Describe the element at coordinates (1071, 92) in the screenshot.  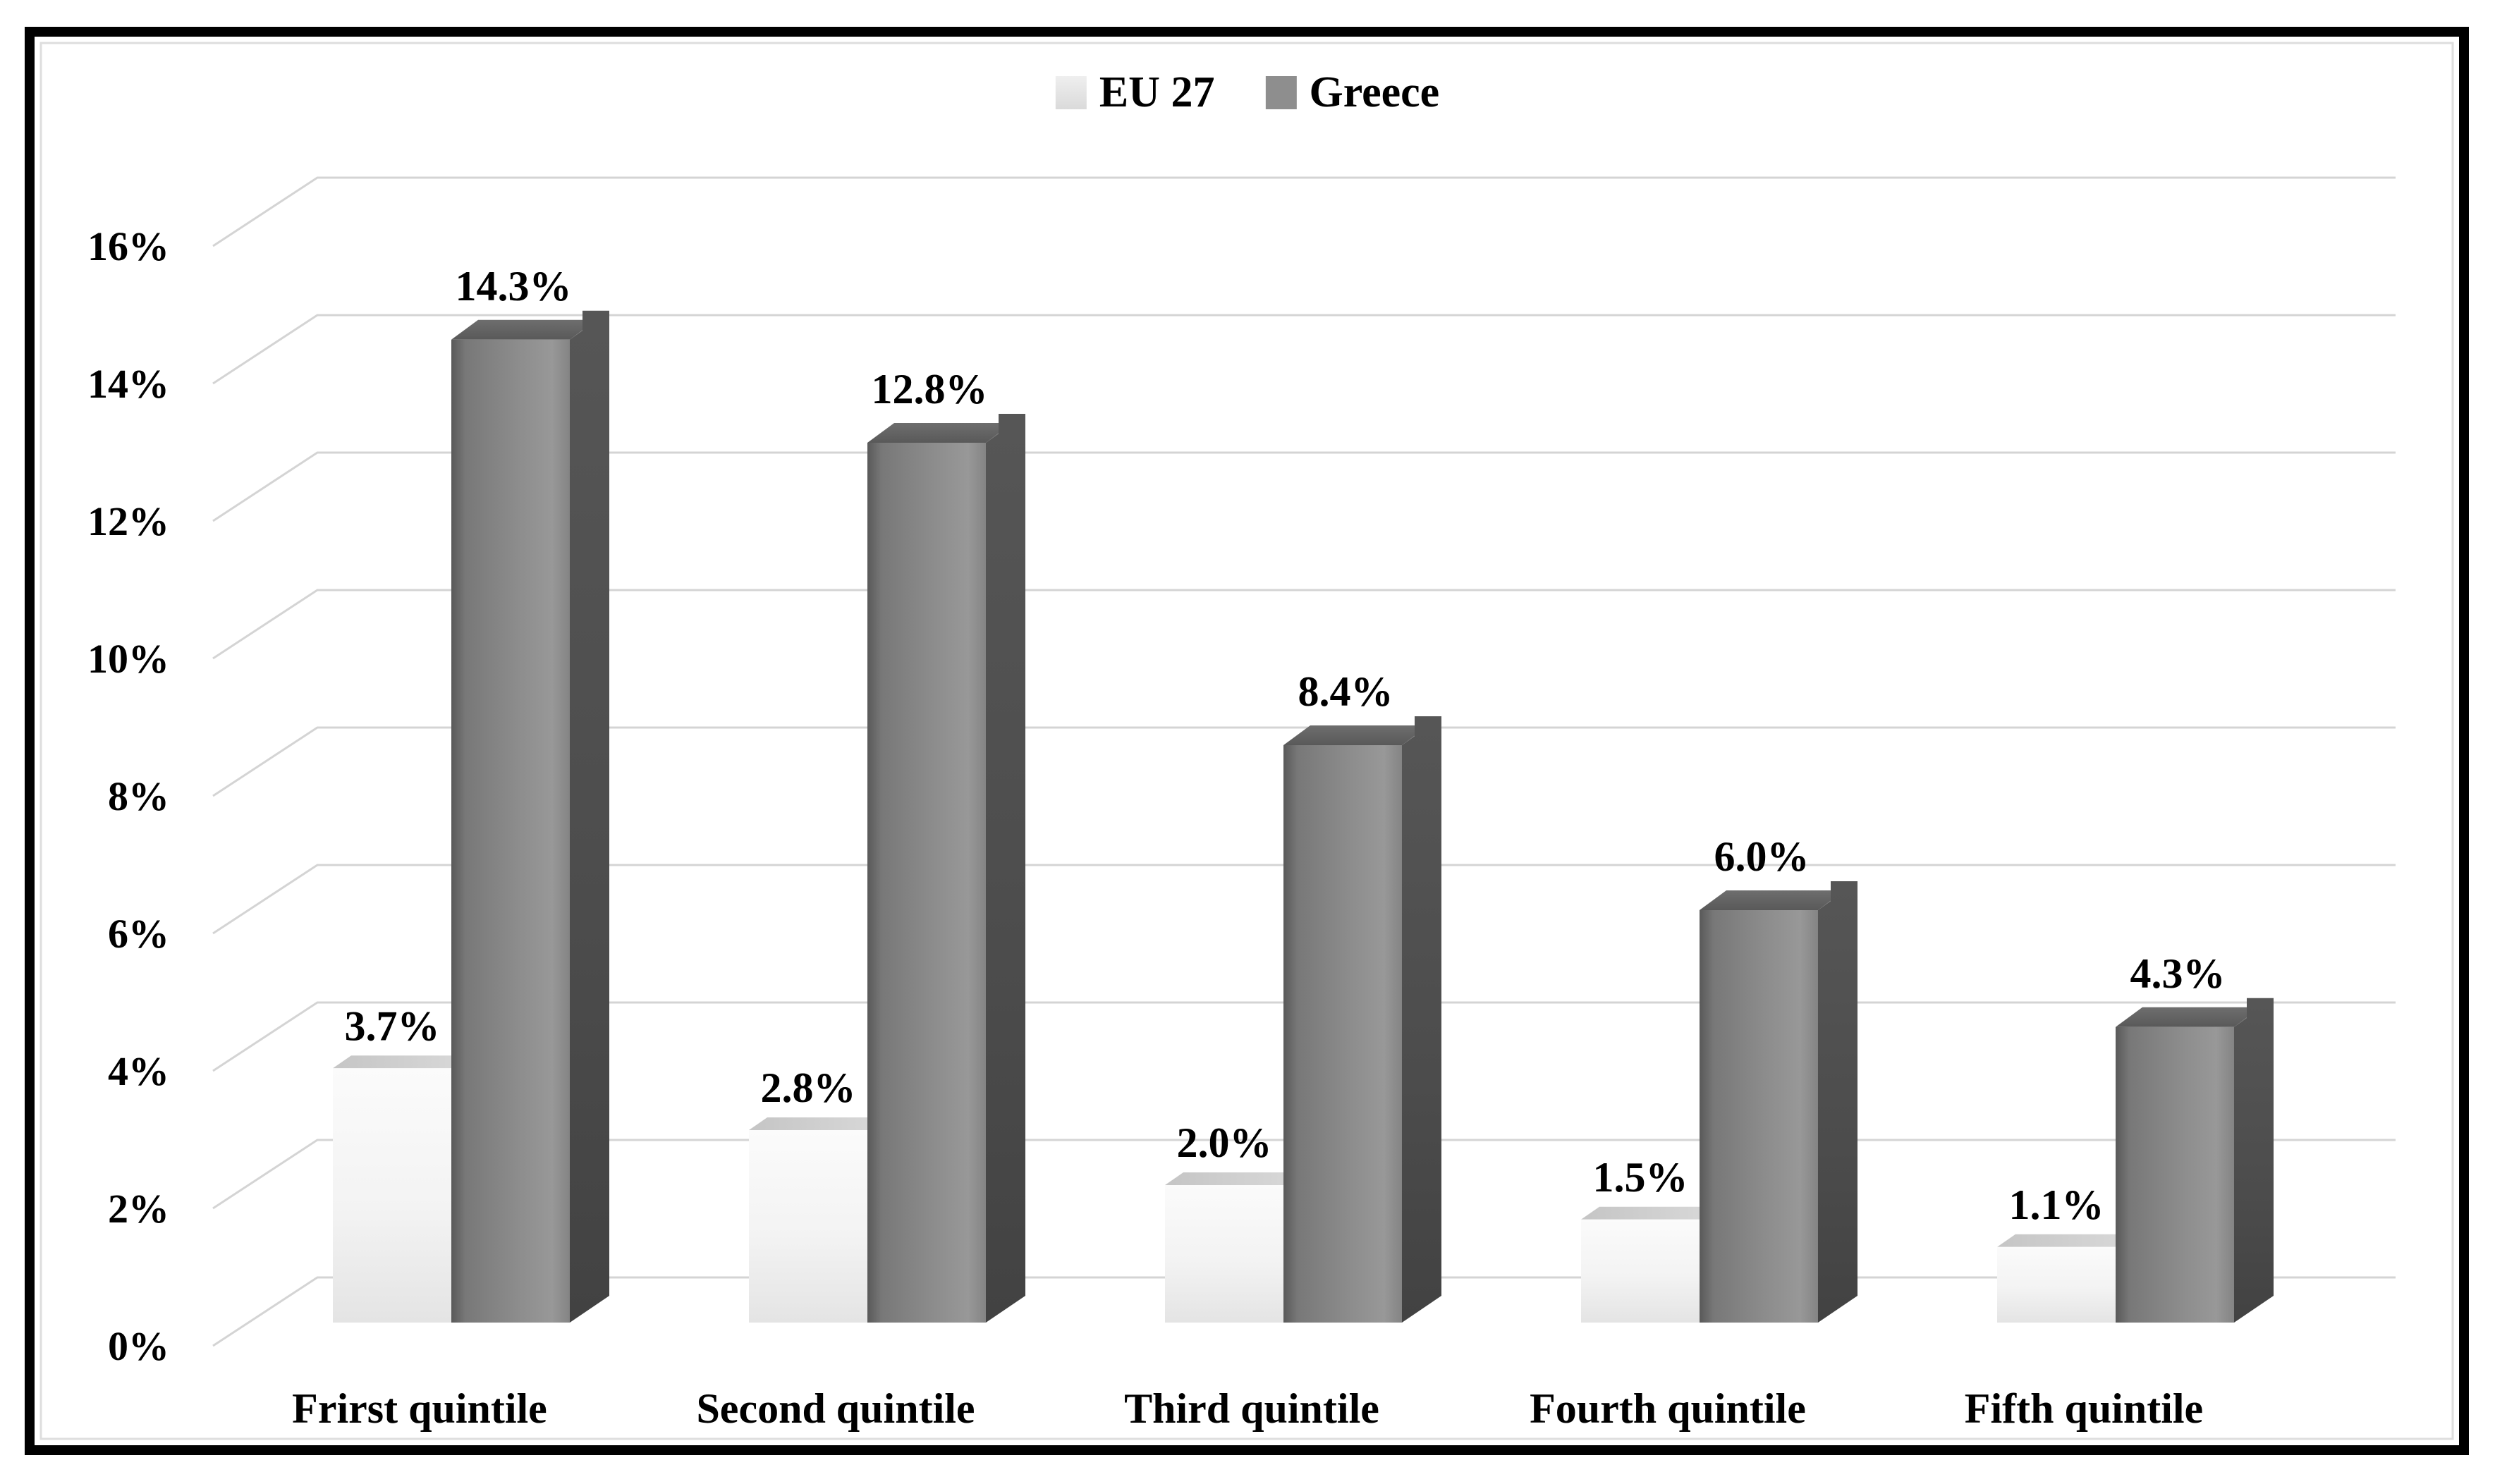
I see `legend-swatch-eu27-icon` at that location.